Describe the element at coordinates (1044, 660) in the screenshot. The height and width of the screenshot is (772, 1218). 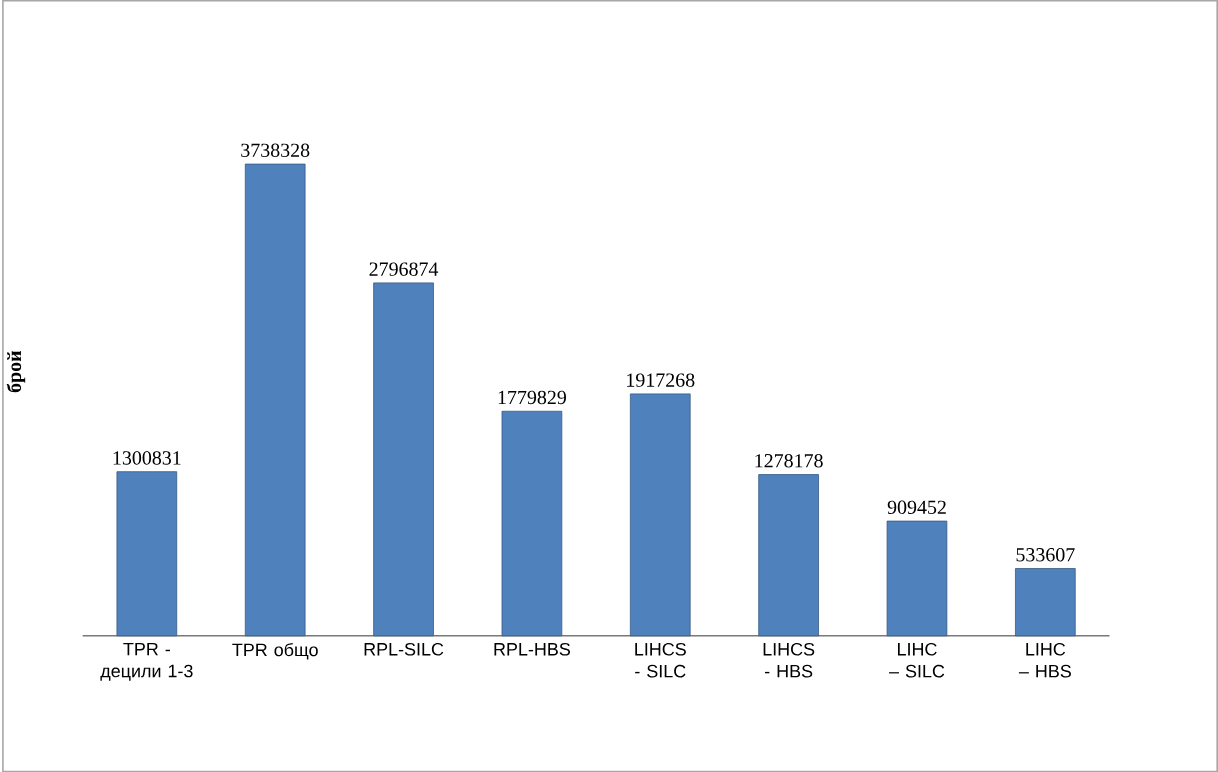
I see `x-tick-label: LIHC – HBS` at that location.